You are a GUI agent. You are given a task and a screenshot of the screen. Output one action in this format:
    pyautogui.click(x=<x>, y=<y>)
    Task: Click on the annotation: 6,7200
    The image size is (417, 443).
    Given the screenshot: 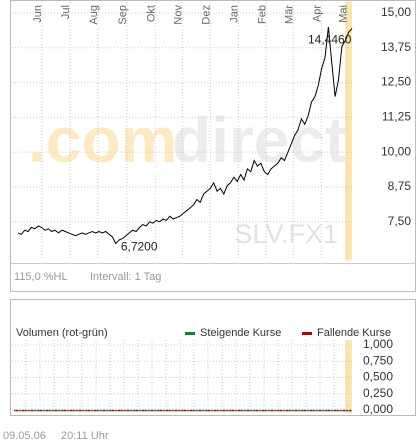 What is the action you would take?
    pyautogui.click(x=139, y=247)
    